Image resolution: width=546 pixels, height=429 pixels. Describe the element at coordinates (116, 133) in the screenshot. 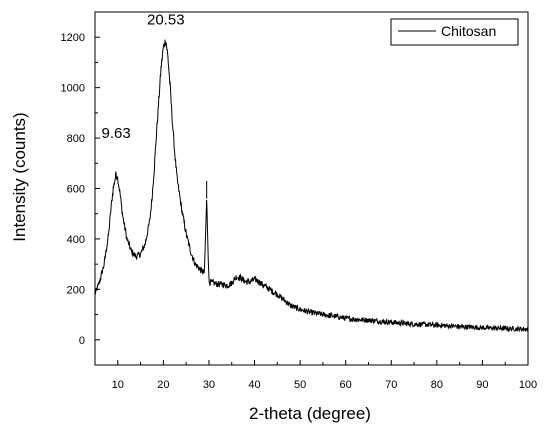

I see `peak-annotation: 9.63` at that location.